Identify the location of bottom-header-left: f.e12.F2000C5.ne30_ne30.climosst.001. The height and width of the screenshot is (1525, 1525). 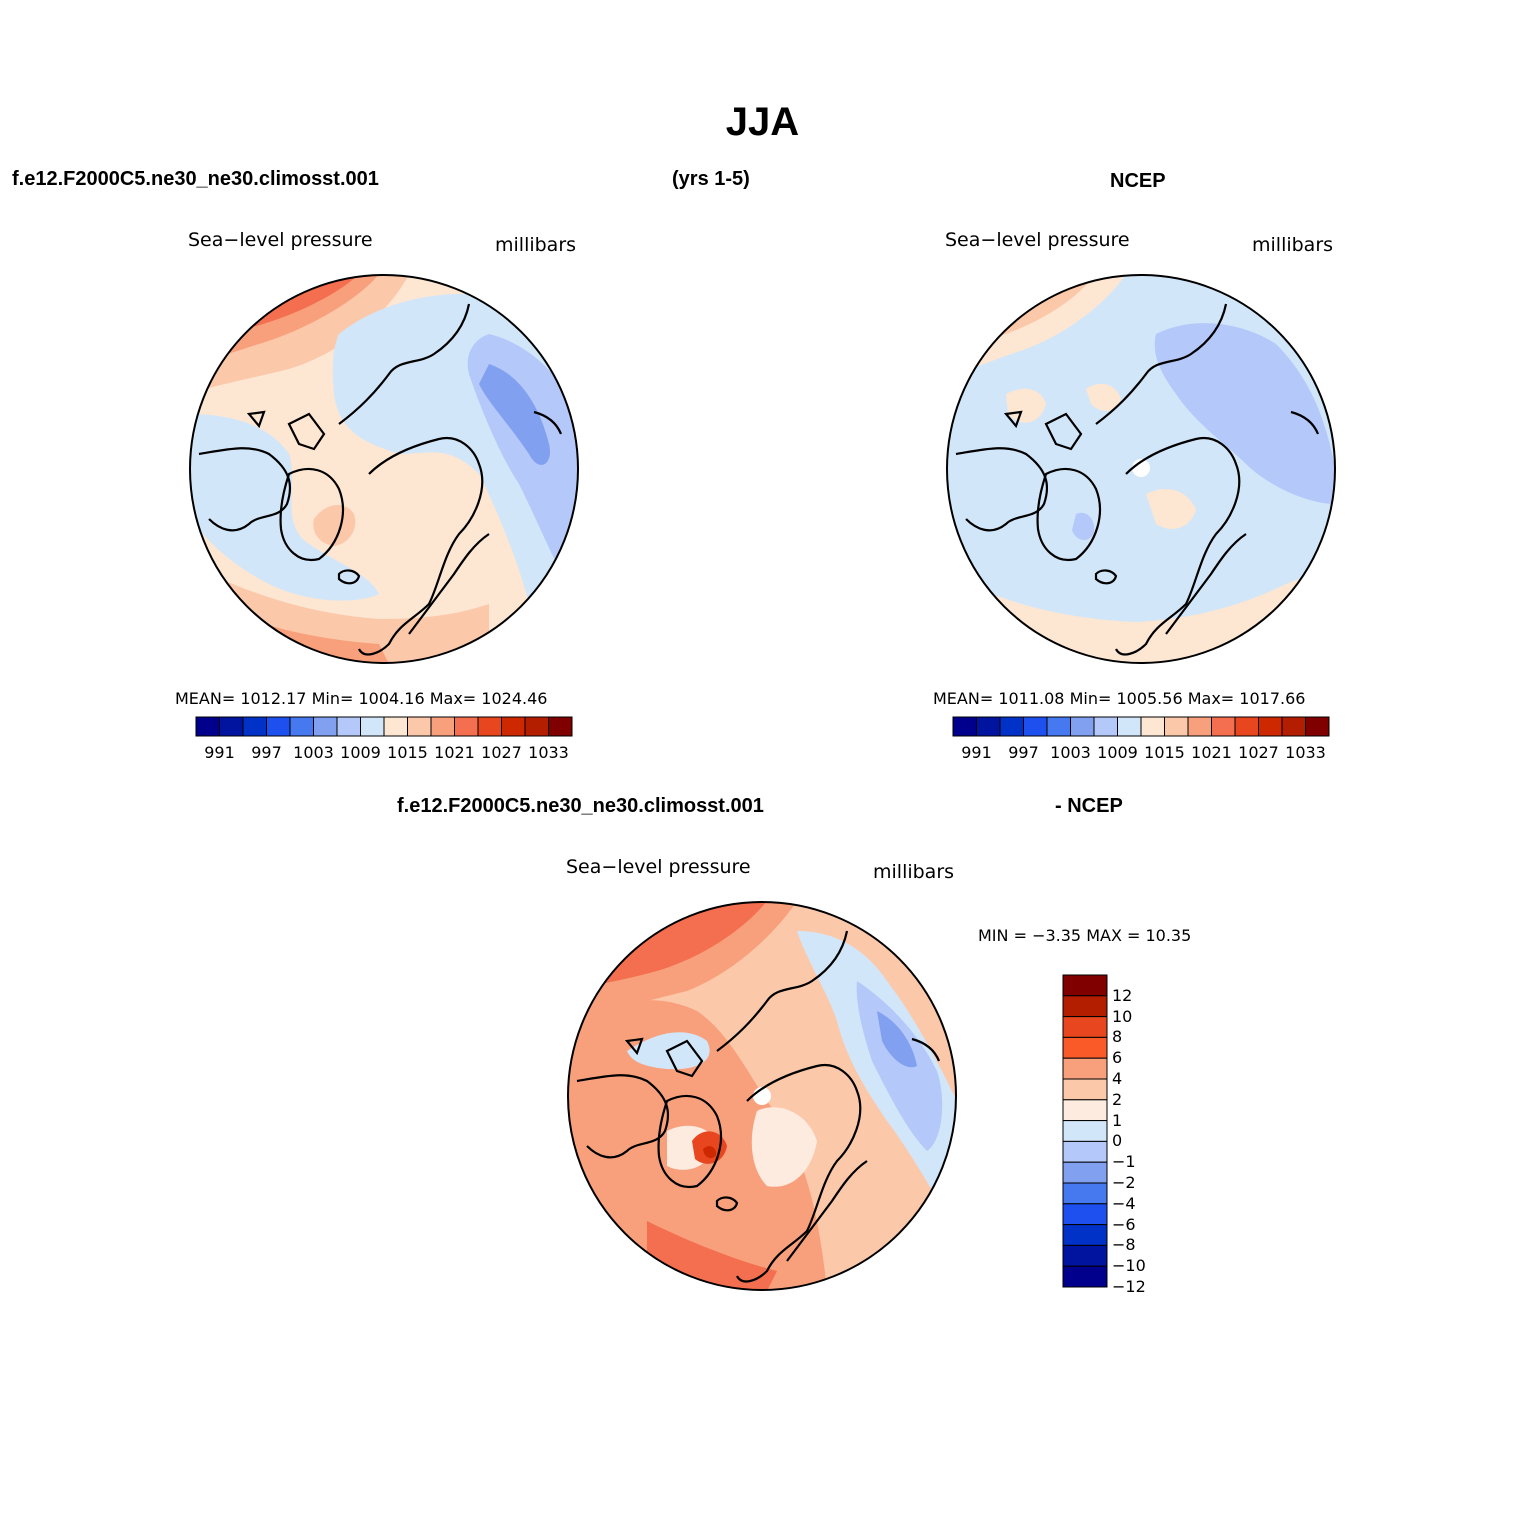
(580, 806).